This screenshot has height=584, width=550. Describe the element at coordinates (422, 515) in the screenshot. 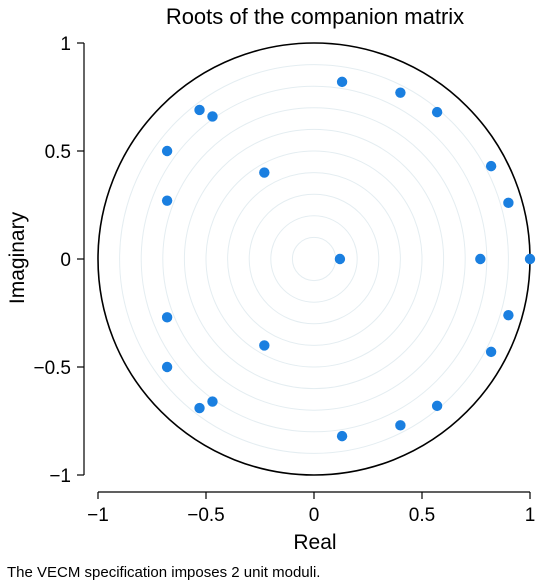

I see `x-tick-label: 0.5` at that location.